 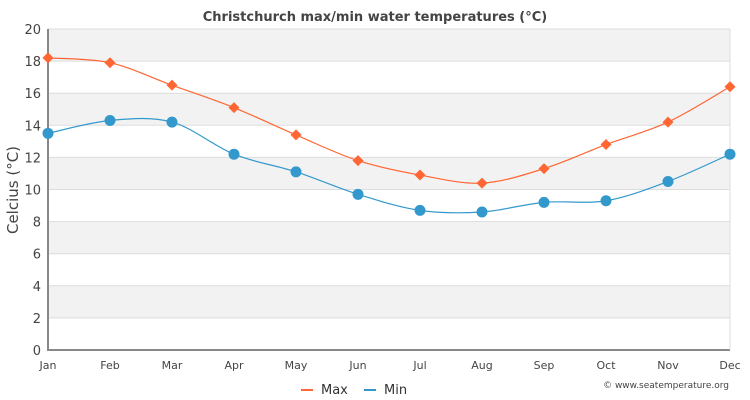 I want to click on x-tick-label: Dec, so click(x=729, y=365).